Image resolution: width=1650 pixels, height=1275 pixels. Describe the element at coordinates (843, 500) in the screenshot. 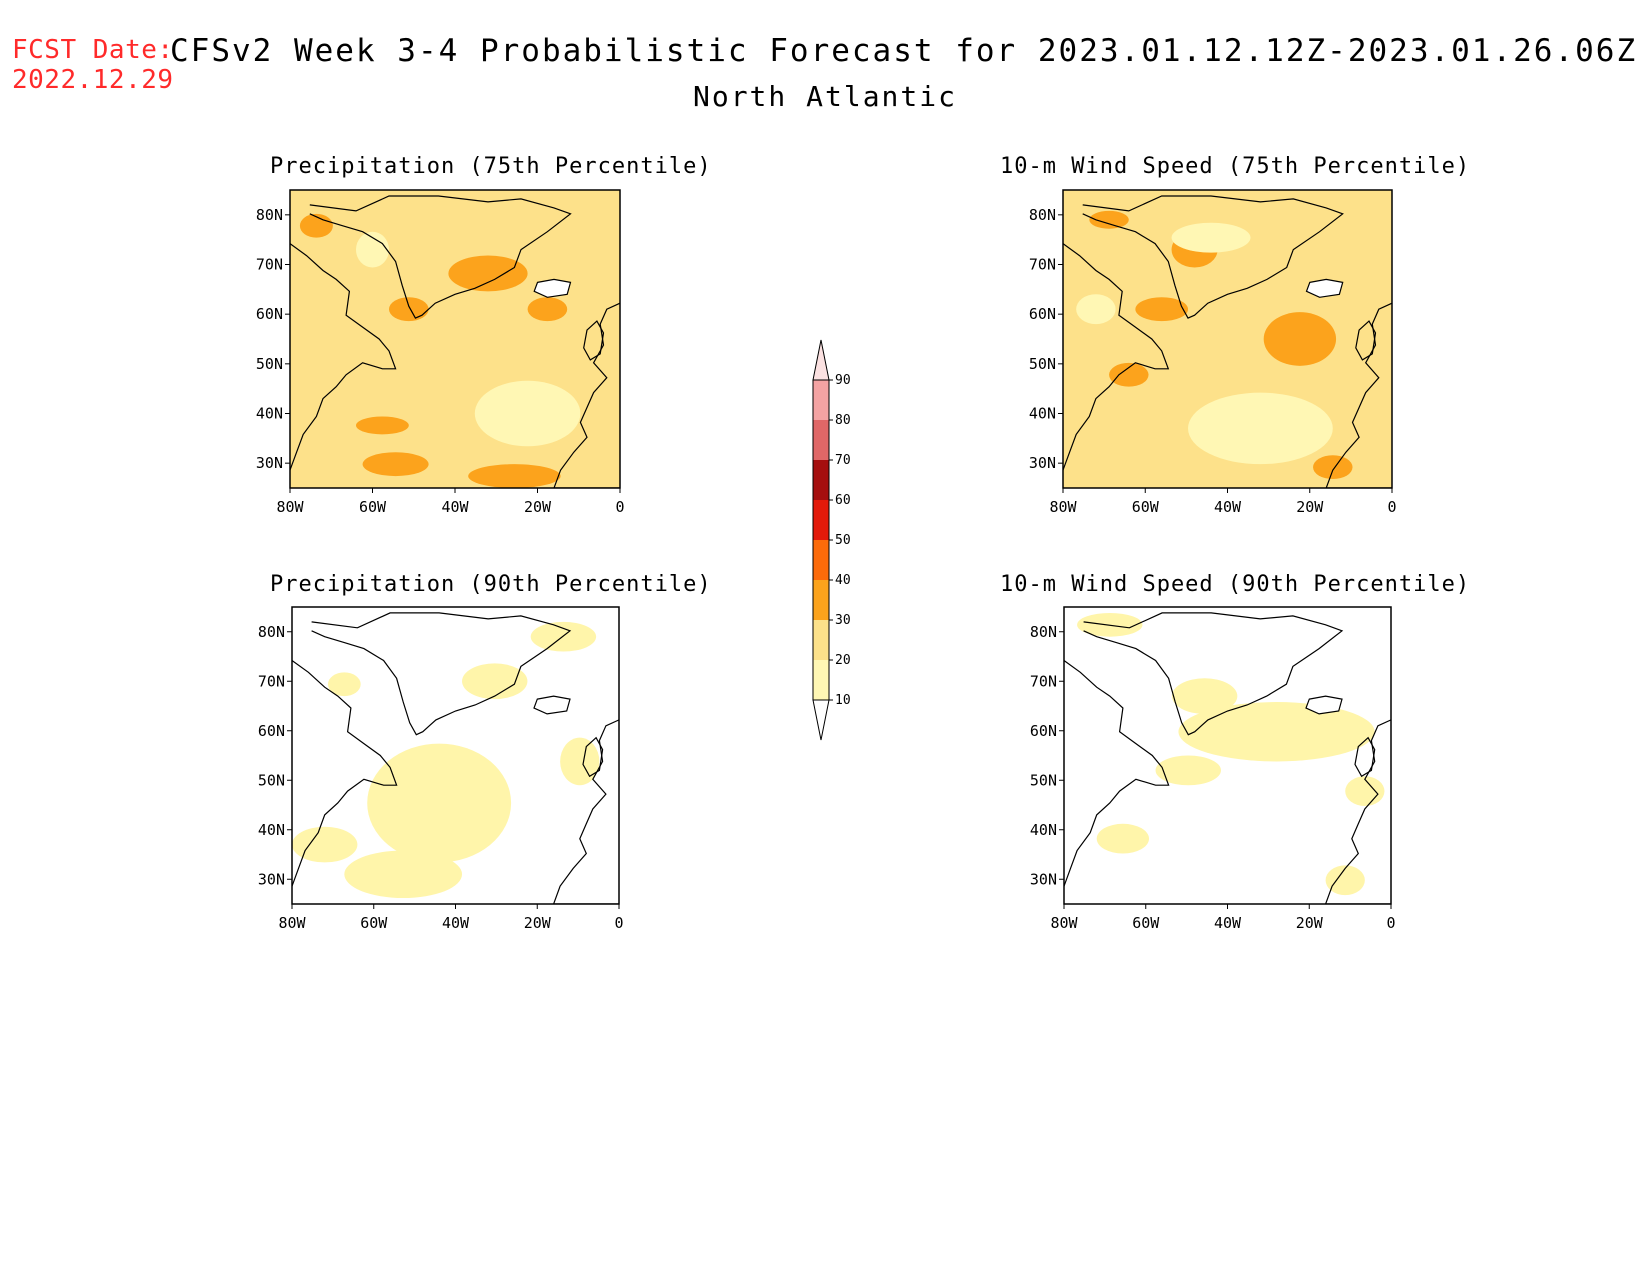

I see `colorbar-label: 60` at that location.